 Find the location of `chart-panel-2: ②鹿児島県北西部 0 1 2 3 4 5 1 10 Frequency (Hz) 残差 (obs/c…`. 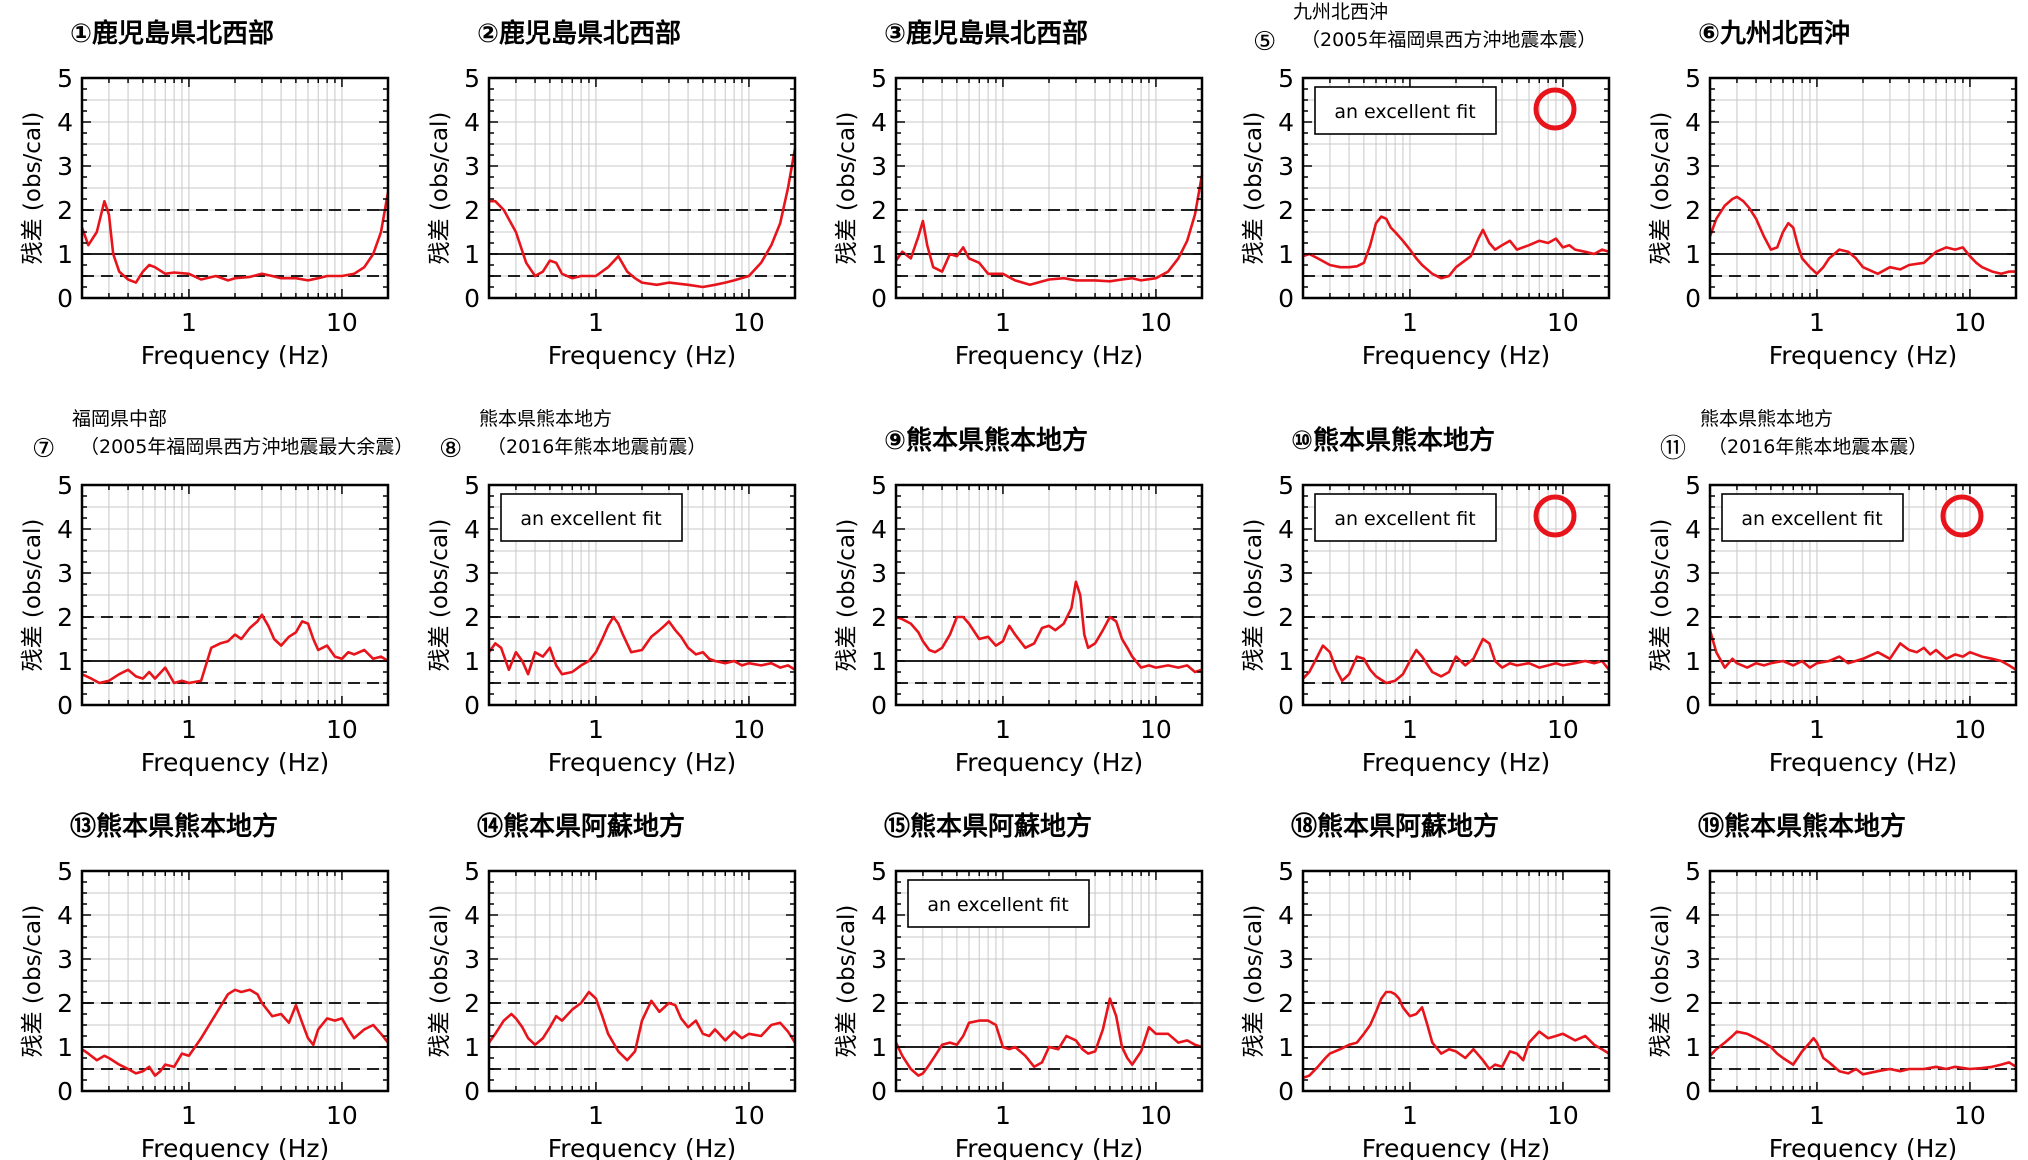

chart-panel-2: ②鹿児島県北西部 0 1 2 3 4 5 1 10 Frequency (Hz) 残差 (obs/c… is located at coordinates (612, 194).